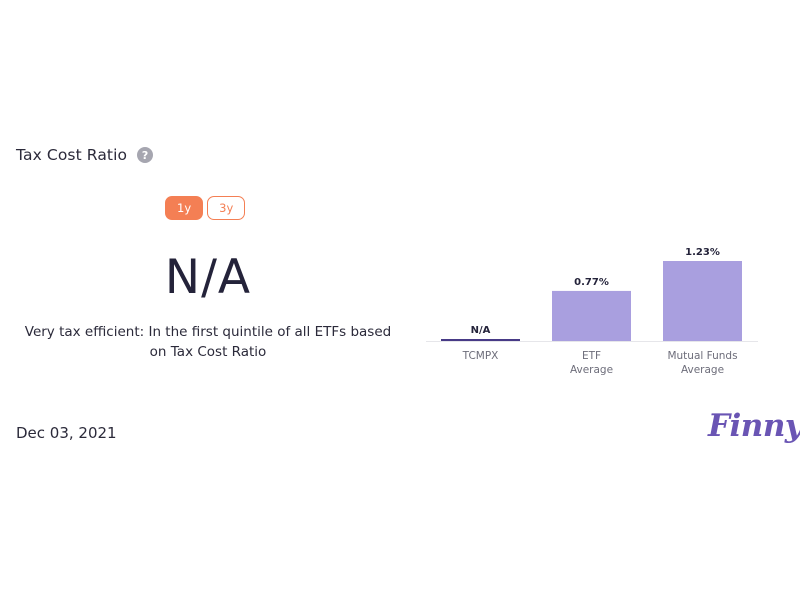 The height and width of the screenshot is (600, 800). I want to click on finny-logo: Finny, so click(754, 426).